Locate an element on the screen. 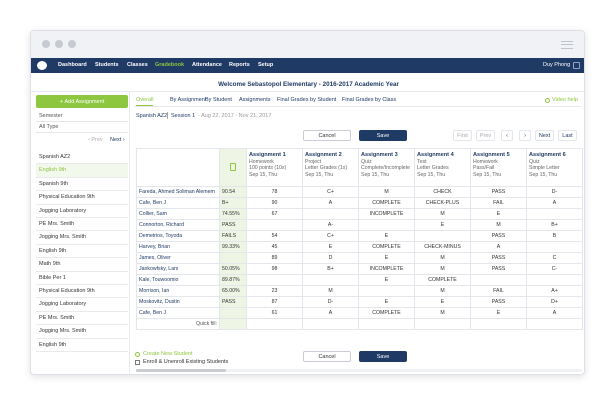  filter-select: Semester is located at coordinates (82, 117).